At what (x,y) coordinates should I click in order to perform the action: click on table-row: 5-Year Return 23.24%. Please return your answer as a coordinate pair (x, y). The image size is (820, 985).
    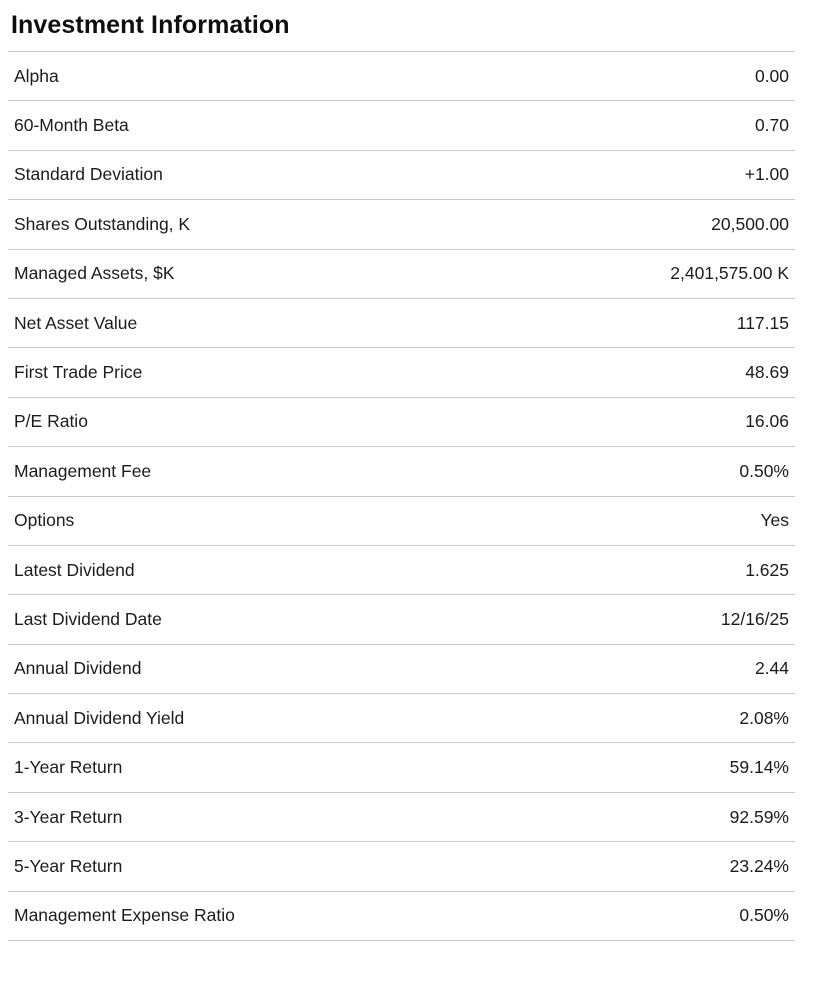
    Looking at the image, I should click on (401, 867).